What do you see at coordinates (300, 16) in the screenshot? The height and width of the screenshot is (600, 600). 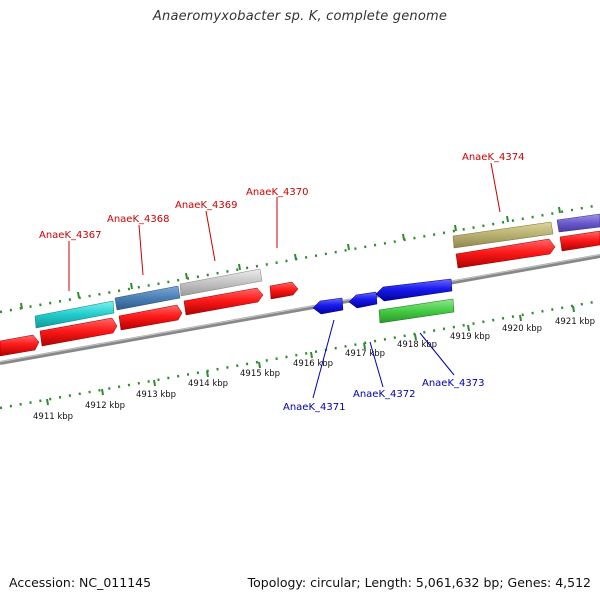 I see `genome-title: Anaeromyxobacter sp. K, complete genome` at bounding box center [300, 16].